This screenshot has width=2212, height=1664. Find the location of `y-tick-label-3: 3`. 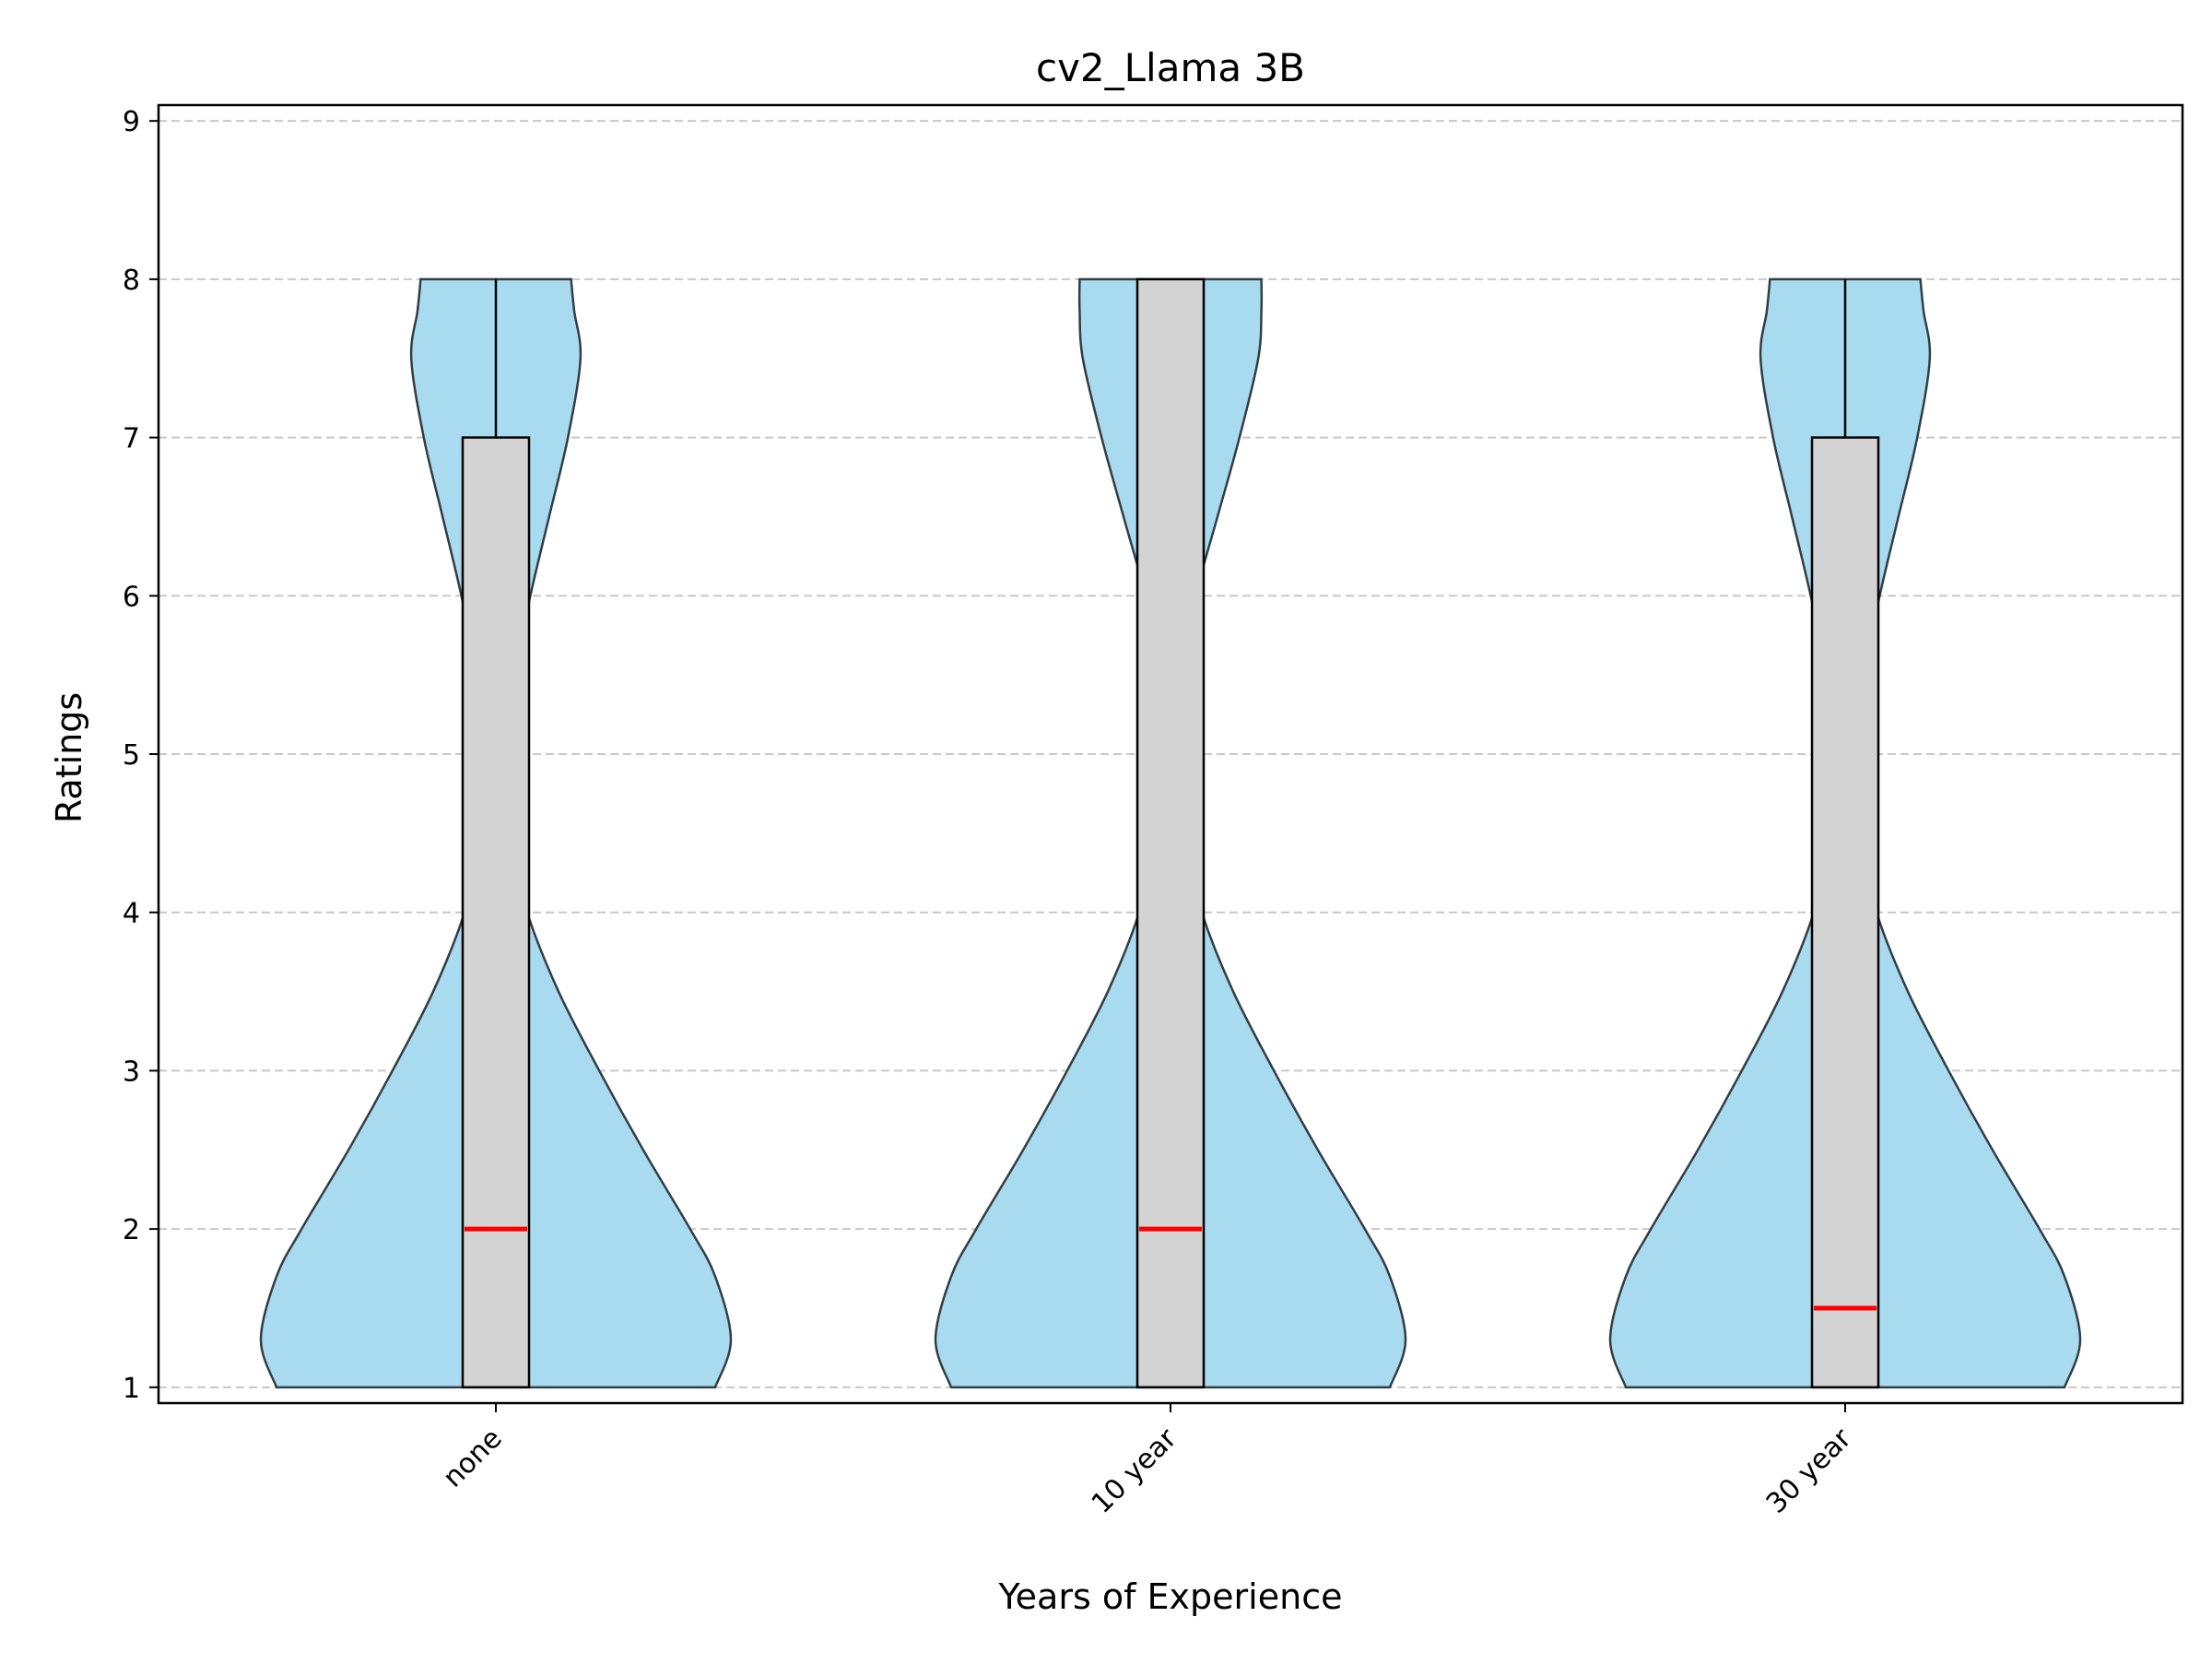

y-tick-label-3: 3 is located at coordinates (131, 1072).